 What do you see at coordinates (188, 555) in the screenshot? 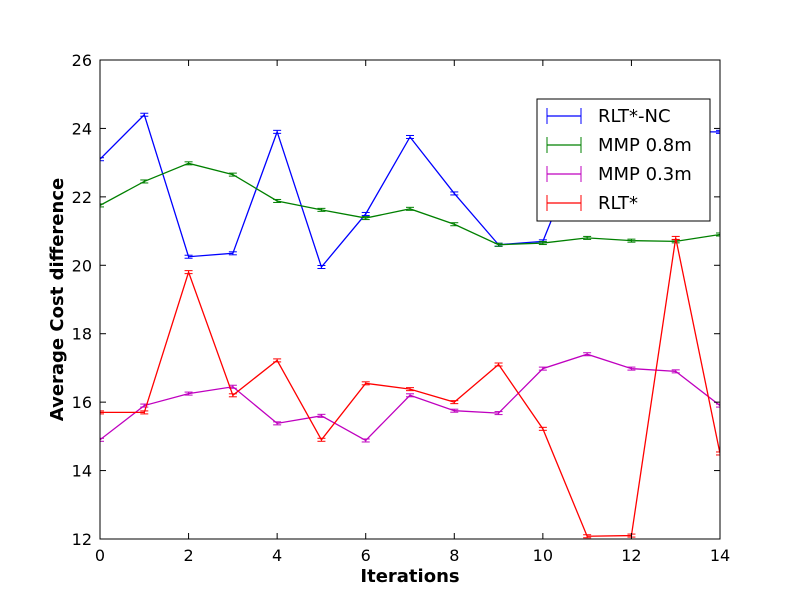
I see `x-tick-label: 2` at bounding box center [188, 555].